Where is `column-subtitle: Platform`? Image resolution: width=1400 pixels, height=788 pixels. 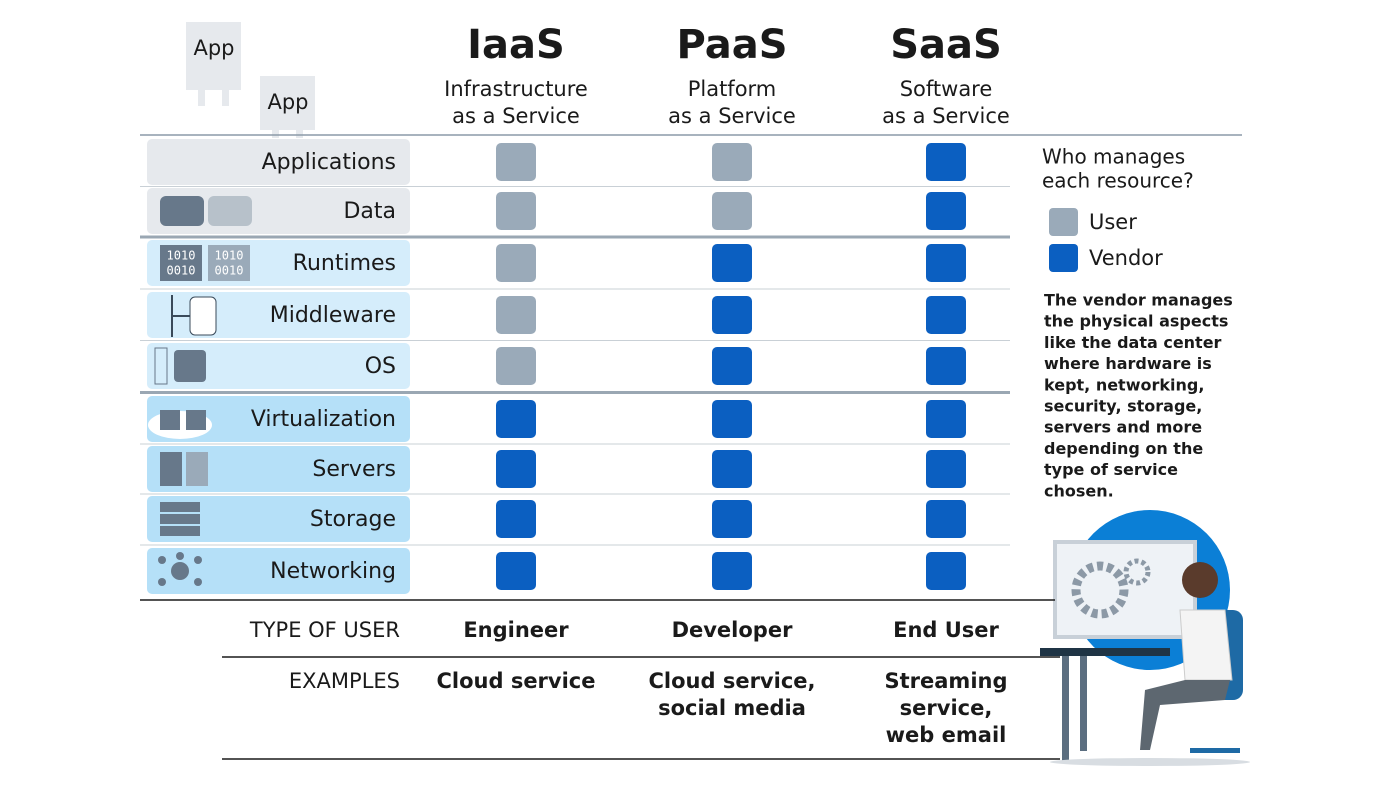
column-subtitle: Platform is located at coordinates (732, 89).